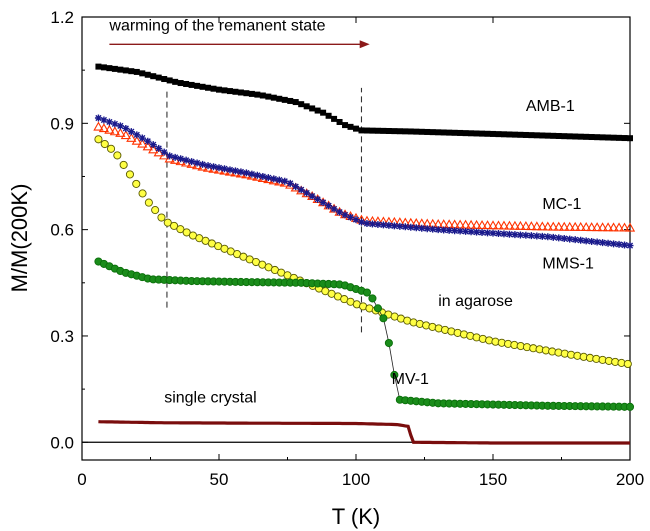  What do you see at coordinates (210, 398) in the screenshot?
I see `series-label: single crystal` at bounding box center [210, 398].